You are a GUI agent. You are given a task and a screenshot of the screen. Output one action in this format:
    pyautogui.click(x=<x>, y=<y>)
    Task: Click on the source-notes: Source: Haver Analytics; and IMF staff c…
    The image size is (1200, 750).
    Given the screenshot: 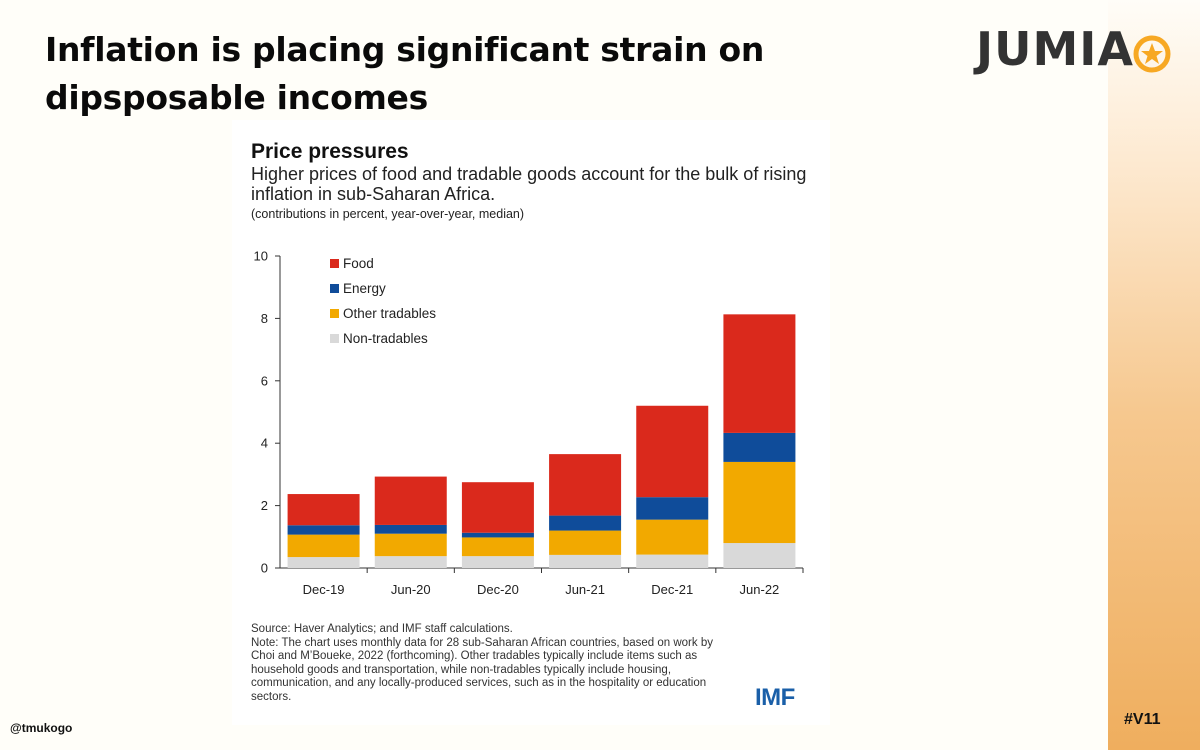 What is the action you would take?
    pyautogui.click(x=491, y=663)
    